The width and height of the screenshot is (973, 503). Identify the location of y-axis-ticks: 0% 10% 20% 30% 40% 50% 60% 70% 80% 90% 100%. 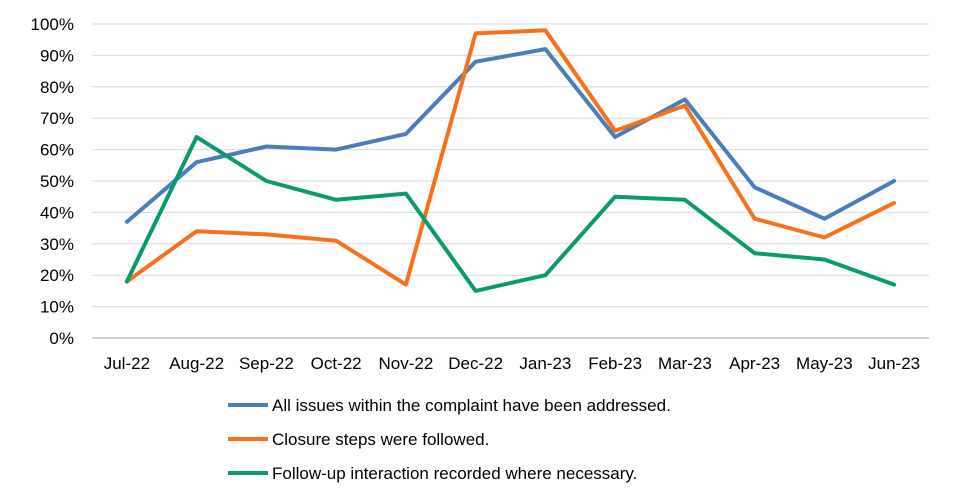
(52, 181).